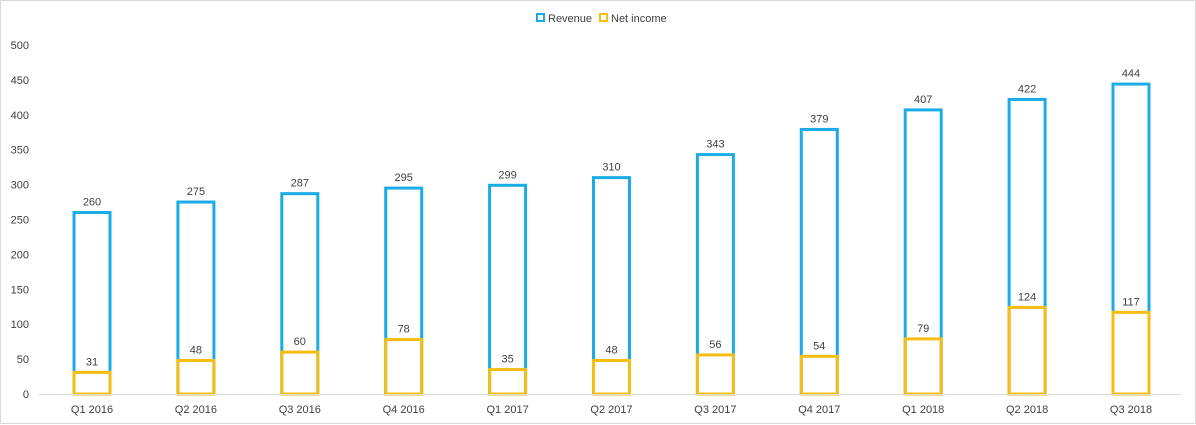  Describe the element at coordinates (26, 395) in the screenshot. I see `y-tick-label-0: 0` at that location.